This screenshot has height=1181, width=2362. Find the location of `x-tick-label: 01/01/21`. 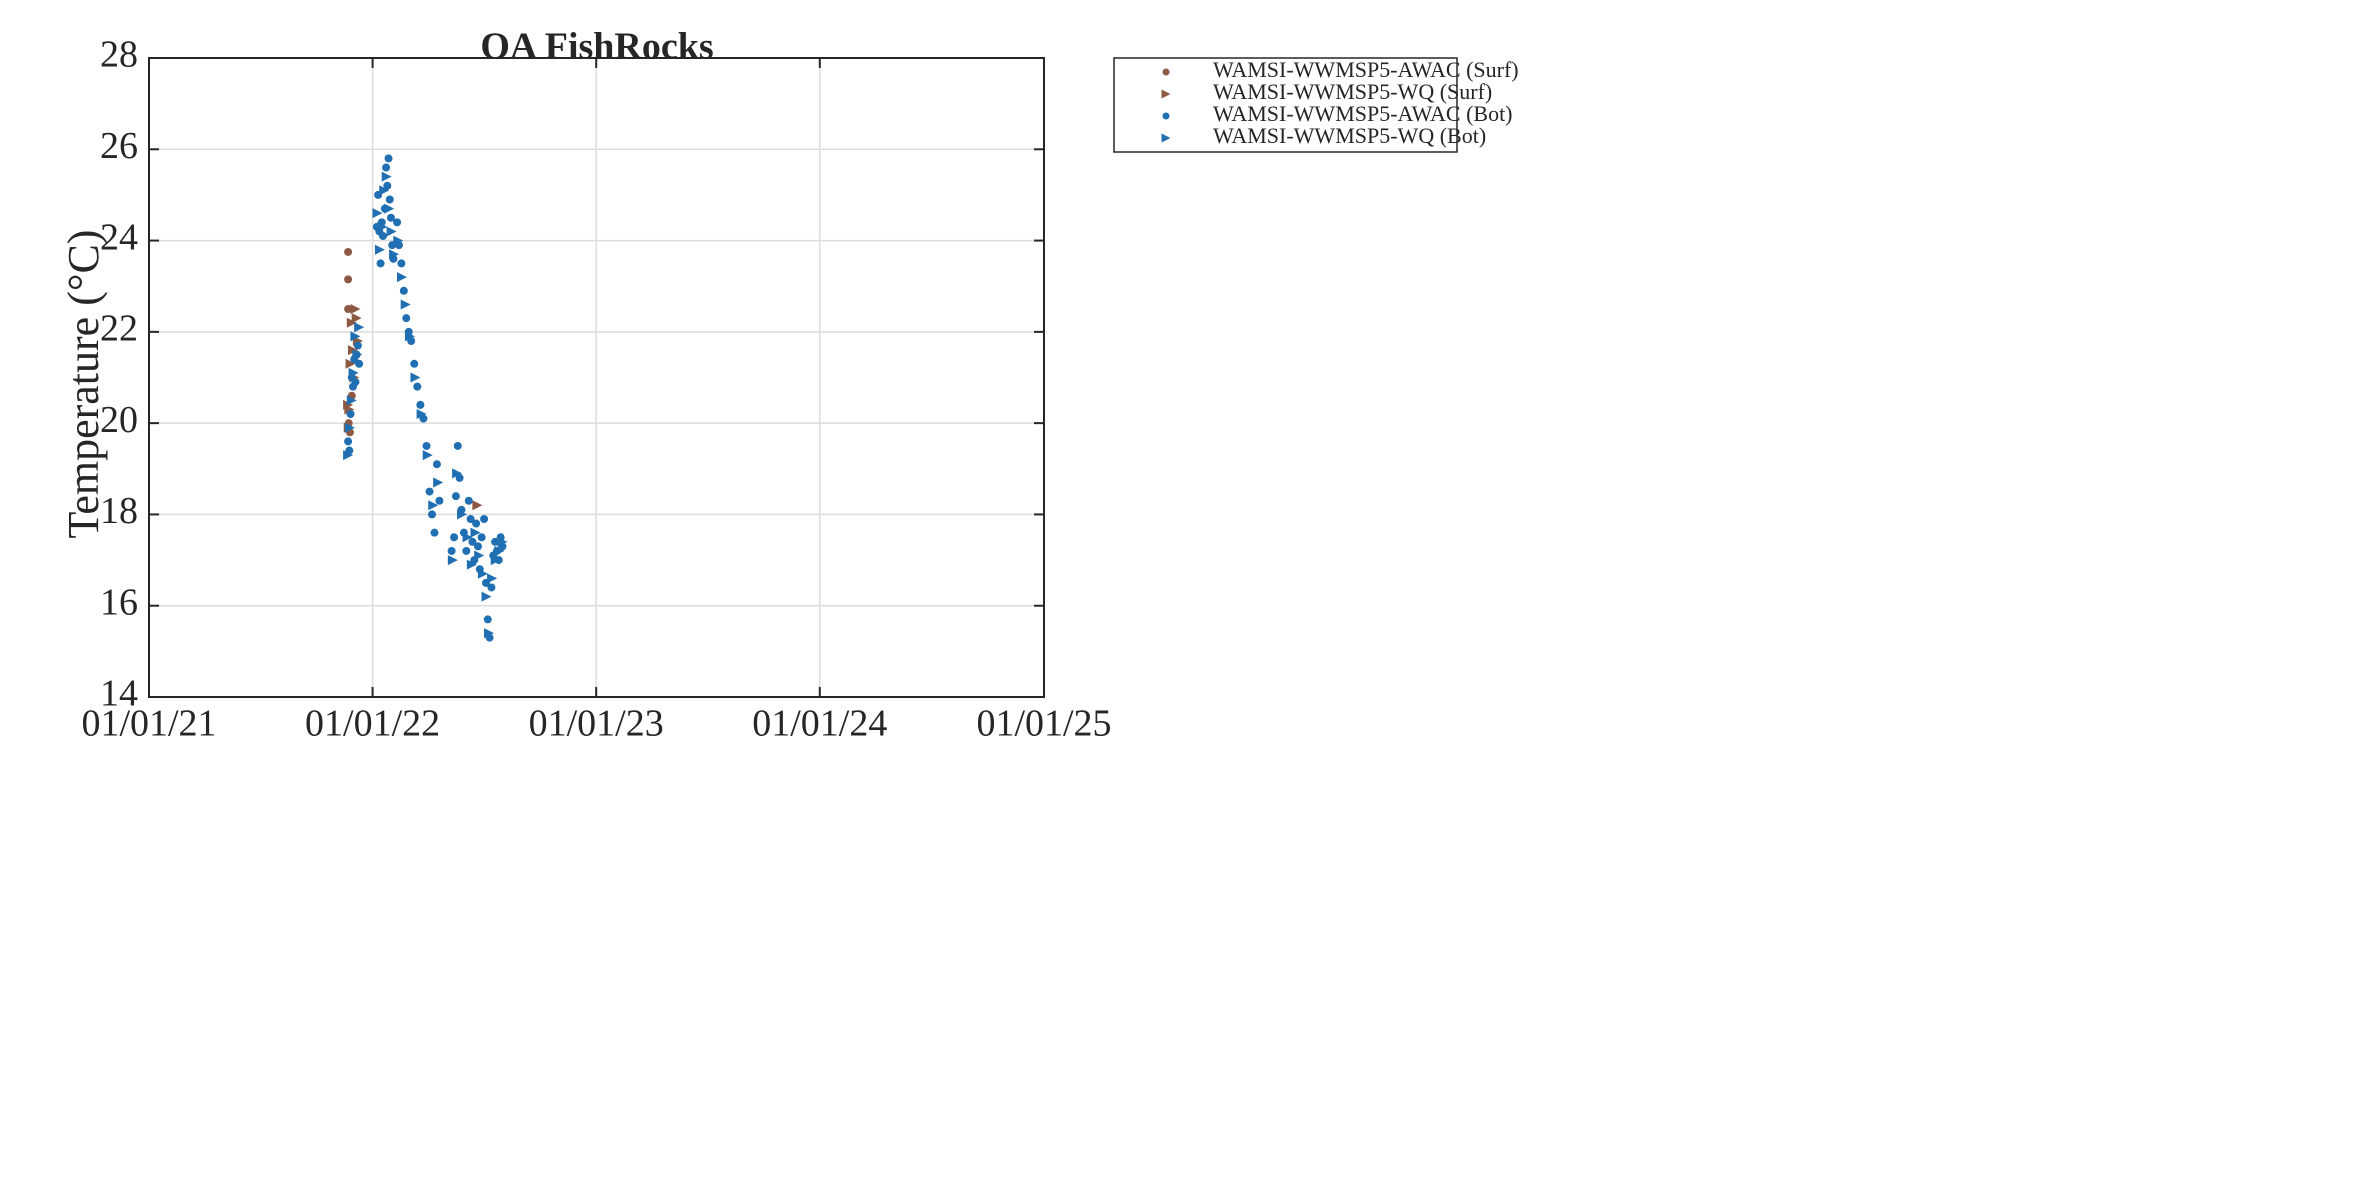

x-tick-label: 01/01/21 is located at coordinates (148, 724).